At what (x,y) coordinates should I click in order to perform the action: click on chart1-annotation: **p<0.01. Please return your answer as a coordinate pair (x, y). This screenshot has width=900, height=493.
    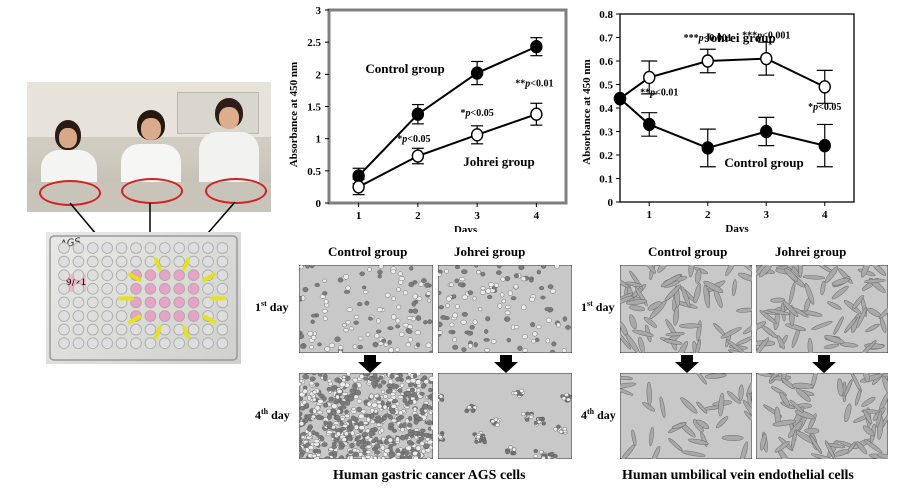
    Looking at the image, I should click on (534, 84).